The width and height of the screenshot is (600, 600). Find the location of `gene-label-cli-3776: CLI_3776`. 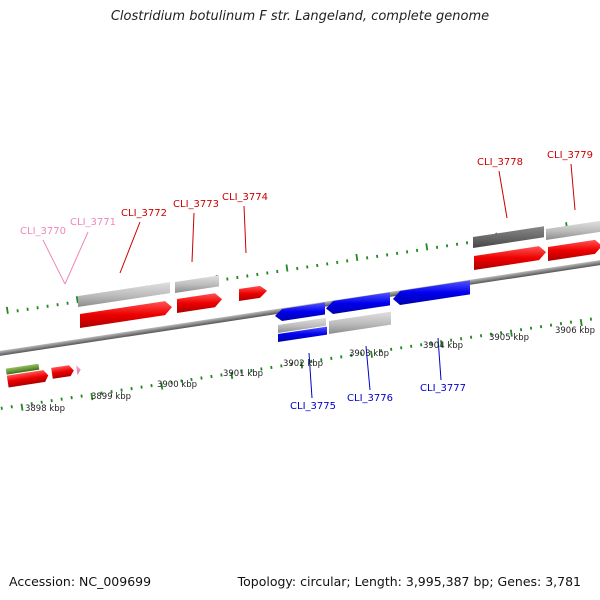

gene-label-cli-3776: CLI_3776 is located at coordinates (370, 374).